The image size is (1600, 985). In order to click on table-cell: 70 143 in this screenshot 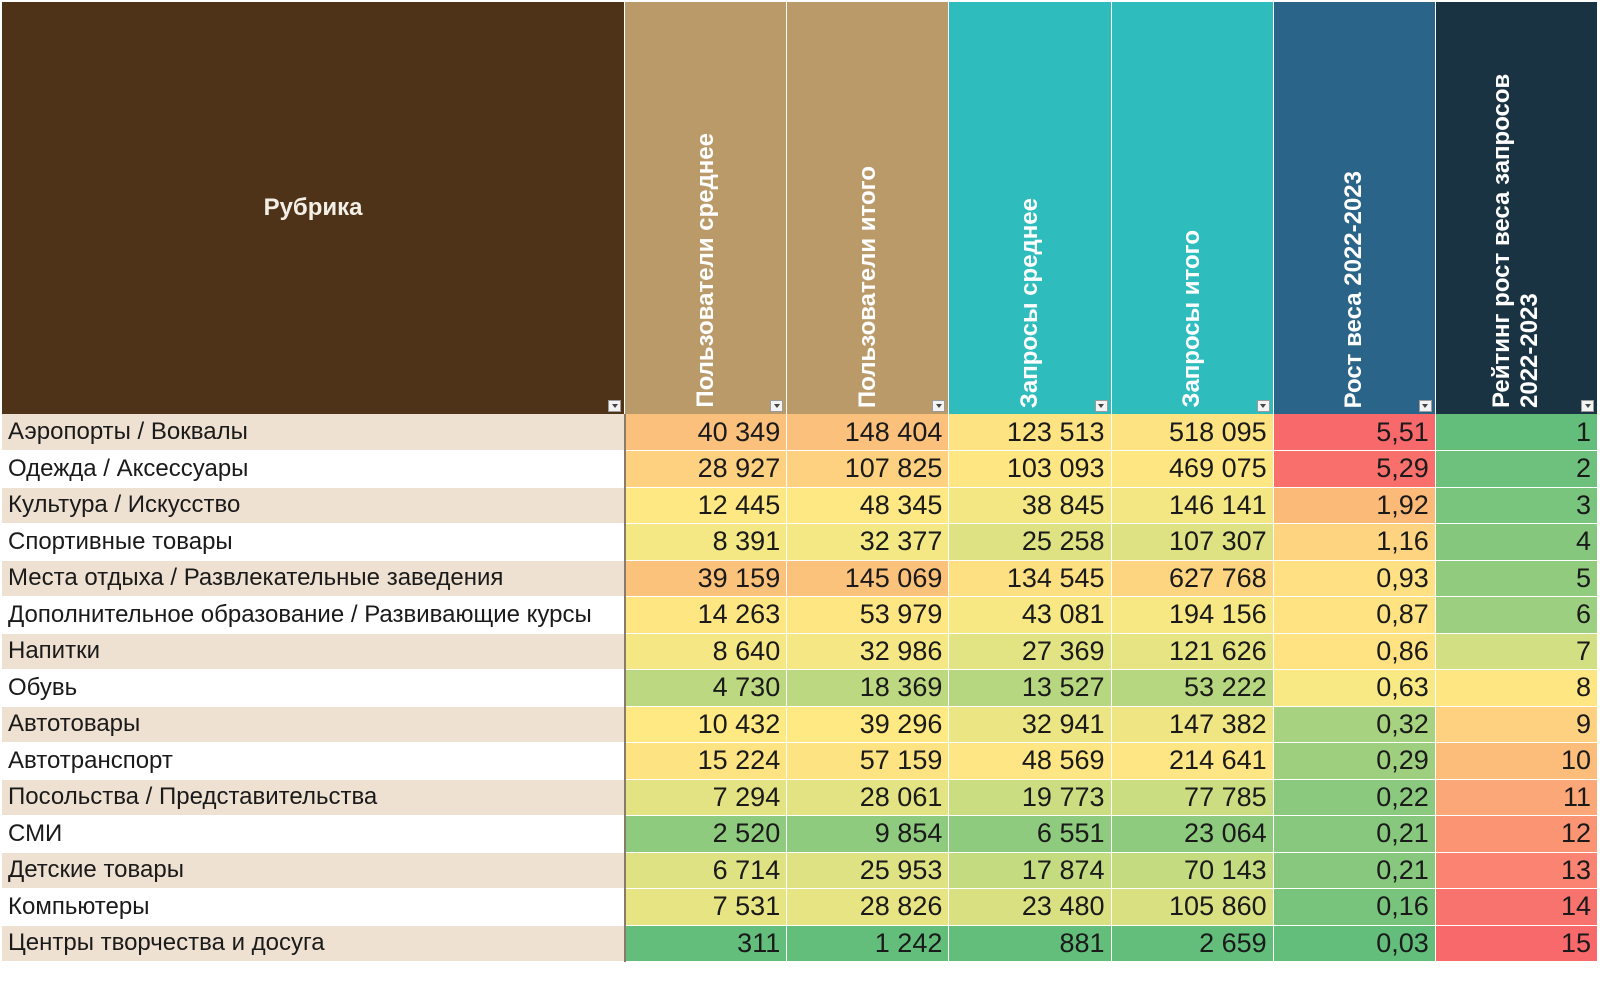, I will do `click(1192, 870)`.